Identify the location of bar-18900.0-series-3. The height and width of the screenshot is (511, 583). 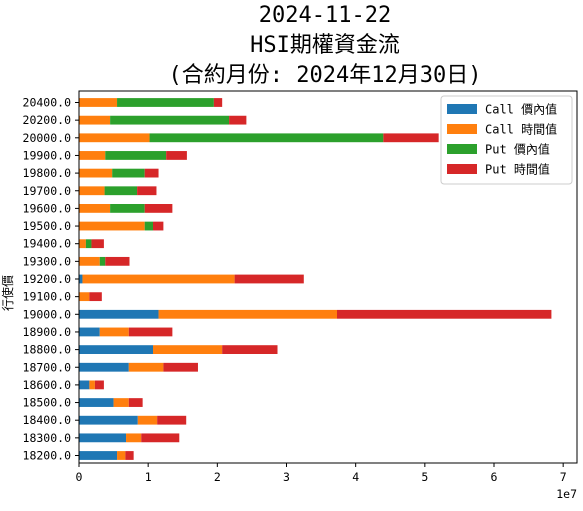
(150, 332).